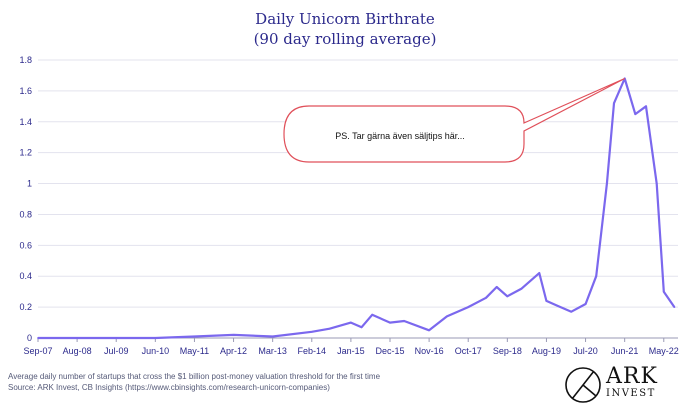  Describe the element at coordinates (583, 385) in the screenshot. I see `ark-logo-icon` at that location.